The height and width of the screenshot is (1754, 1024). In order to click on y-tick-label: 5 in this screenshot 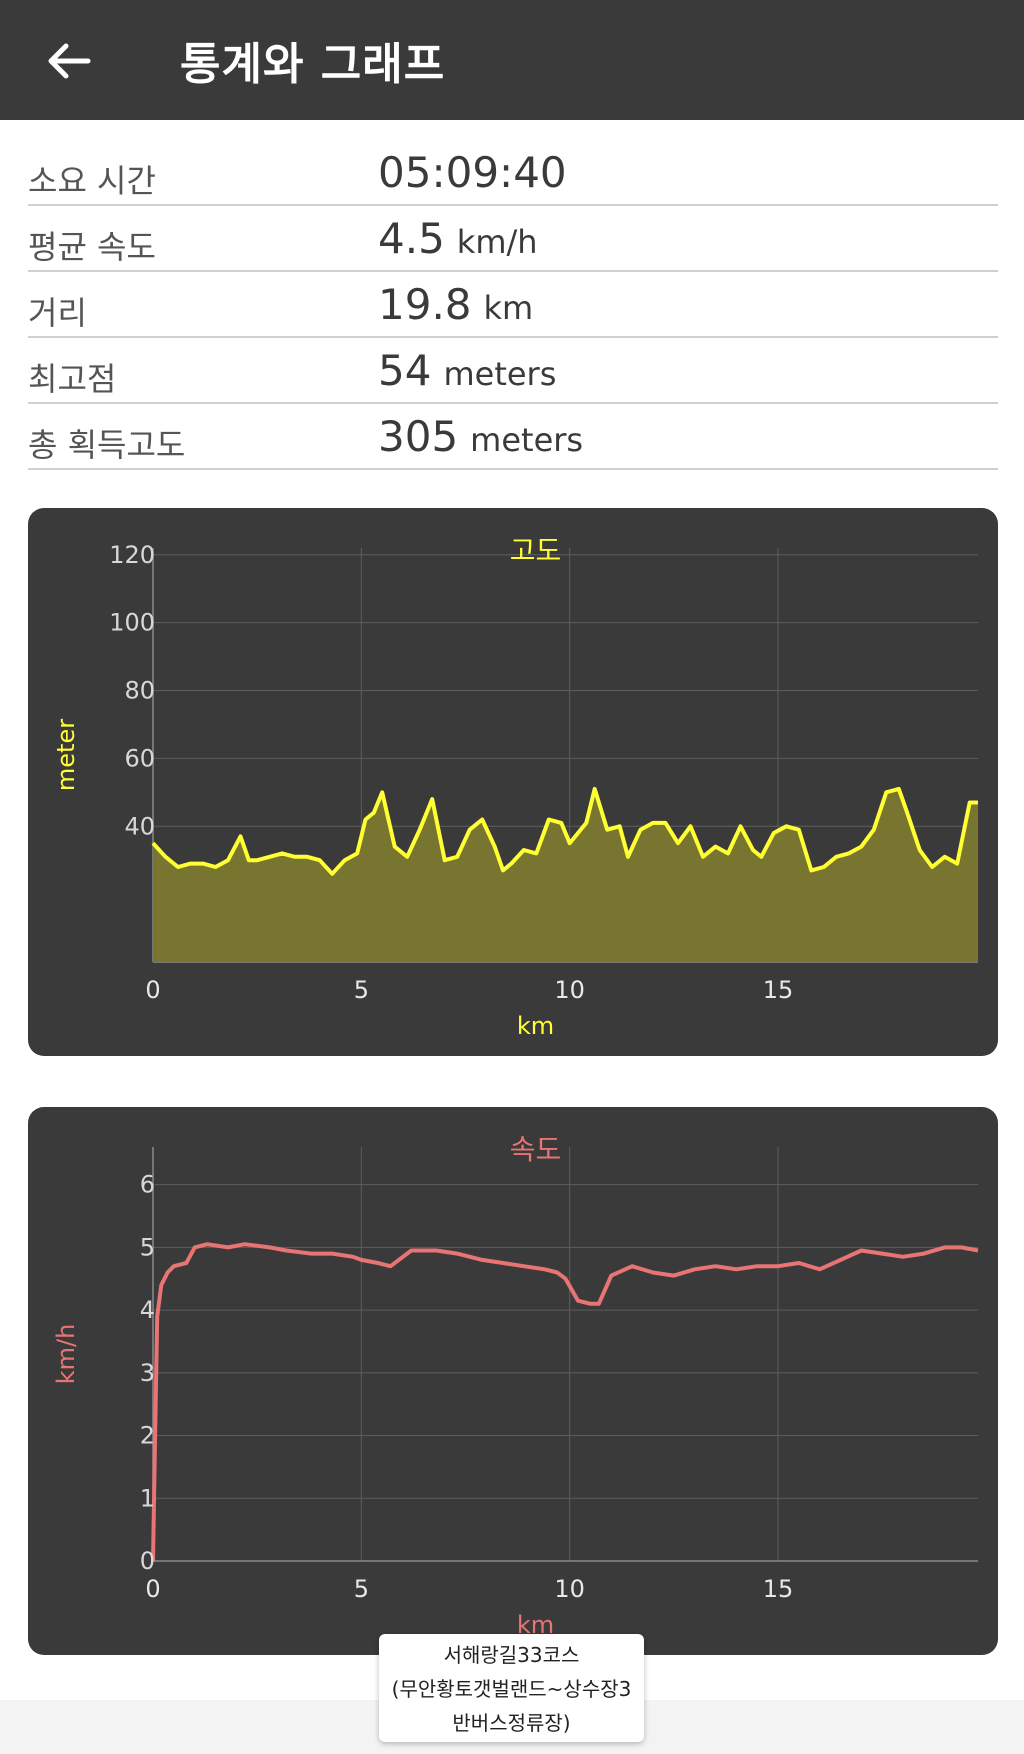, I will do `click(147, 1247)`.